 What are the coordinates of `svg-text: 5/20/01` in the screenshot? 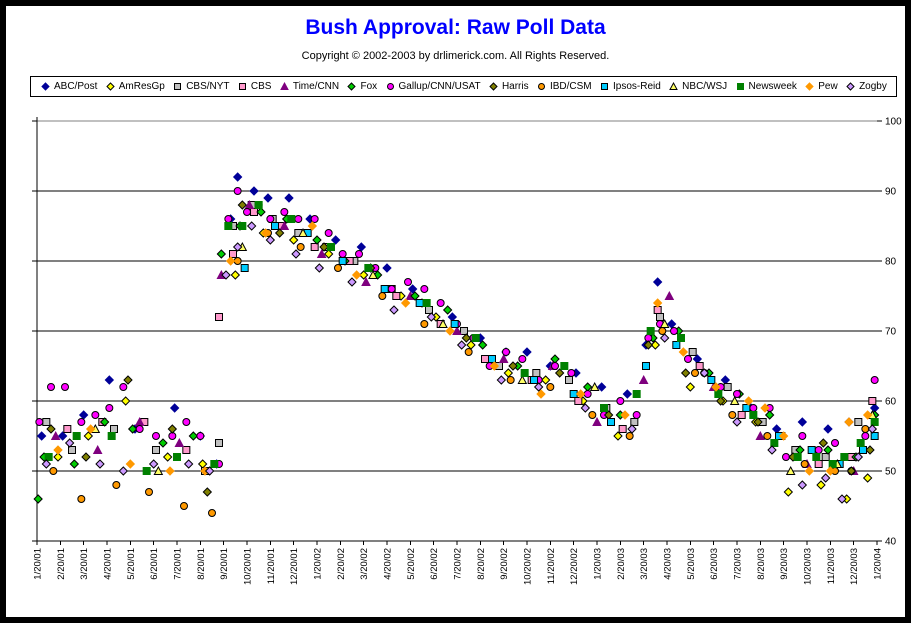 It's located at (131, 564).